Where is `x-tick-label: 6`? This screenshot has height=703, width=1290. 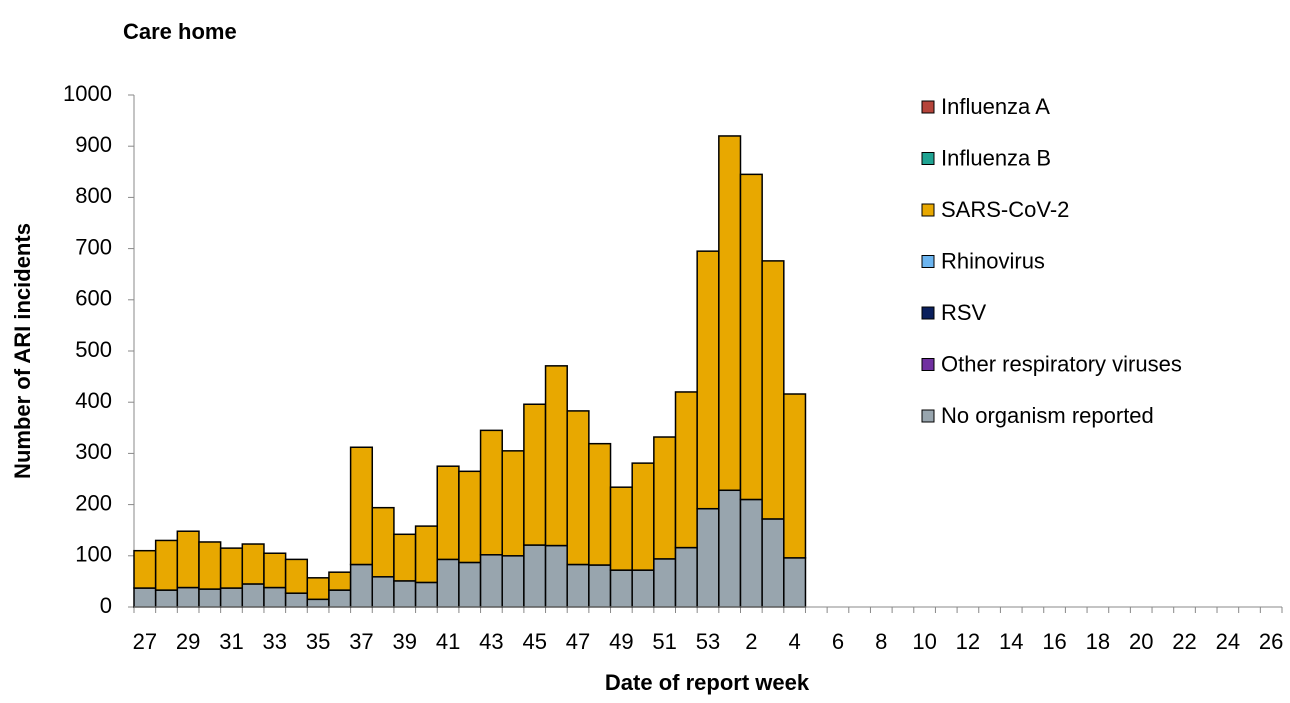
x-tick-label: 6 is located at coordinates (838, 641).